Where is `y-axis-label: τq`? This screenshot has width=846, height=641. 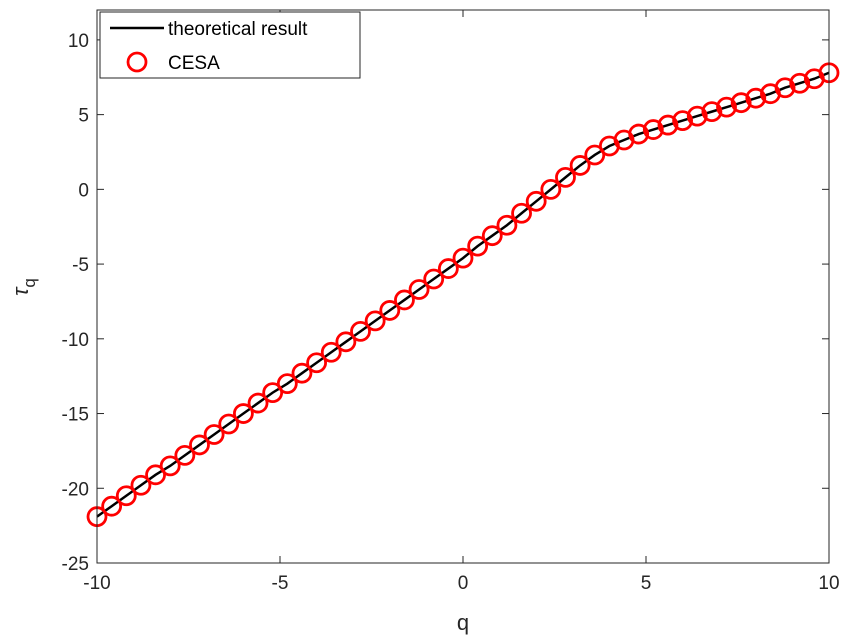 y-axis-label: τq is located at coordinates (23, 287).